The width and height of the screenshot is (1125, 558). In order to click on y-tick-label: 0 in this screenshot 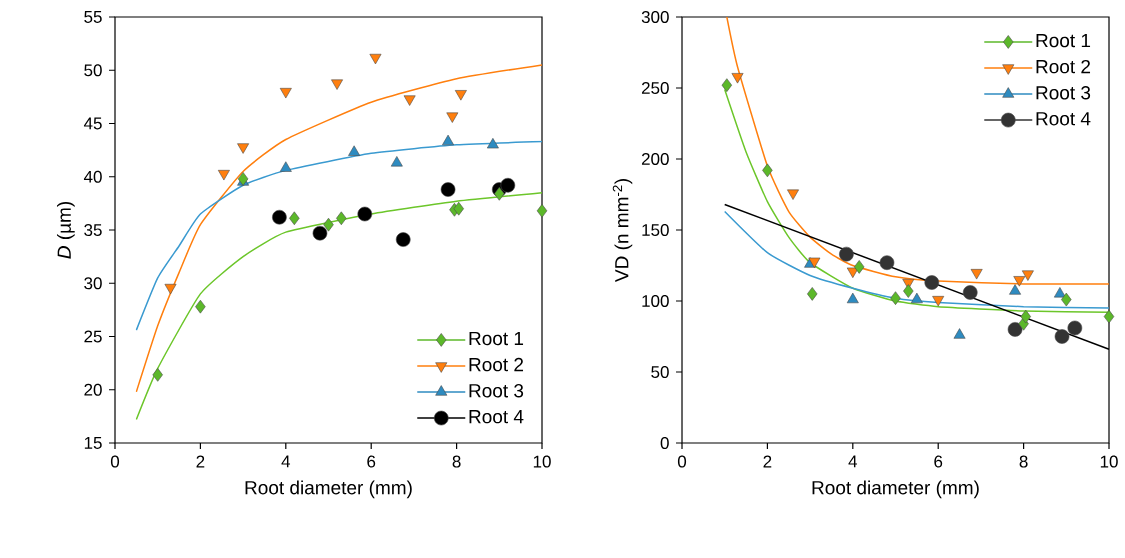, I will do `click(664, 443)`.